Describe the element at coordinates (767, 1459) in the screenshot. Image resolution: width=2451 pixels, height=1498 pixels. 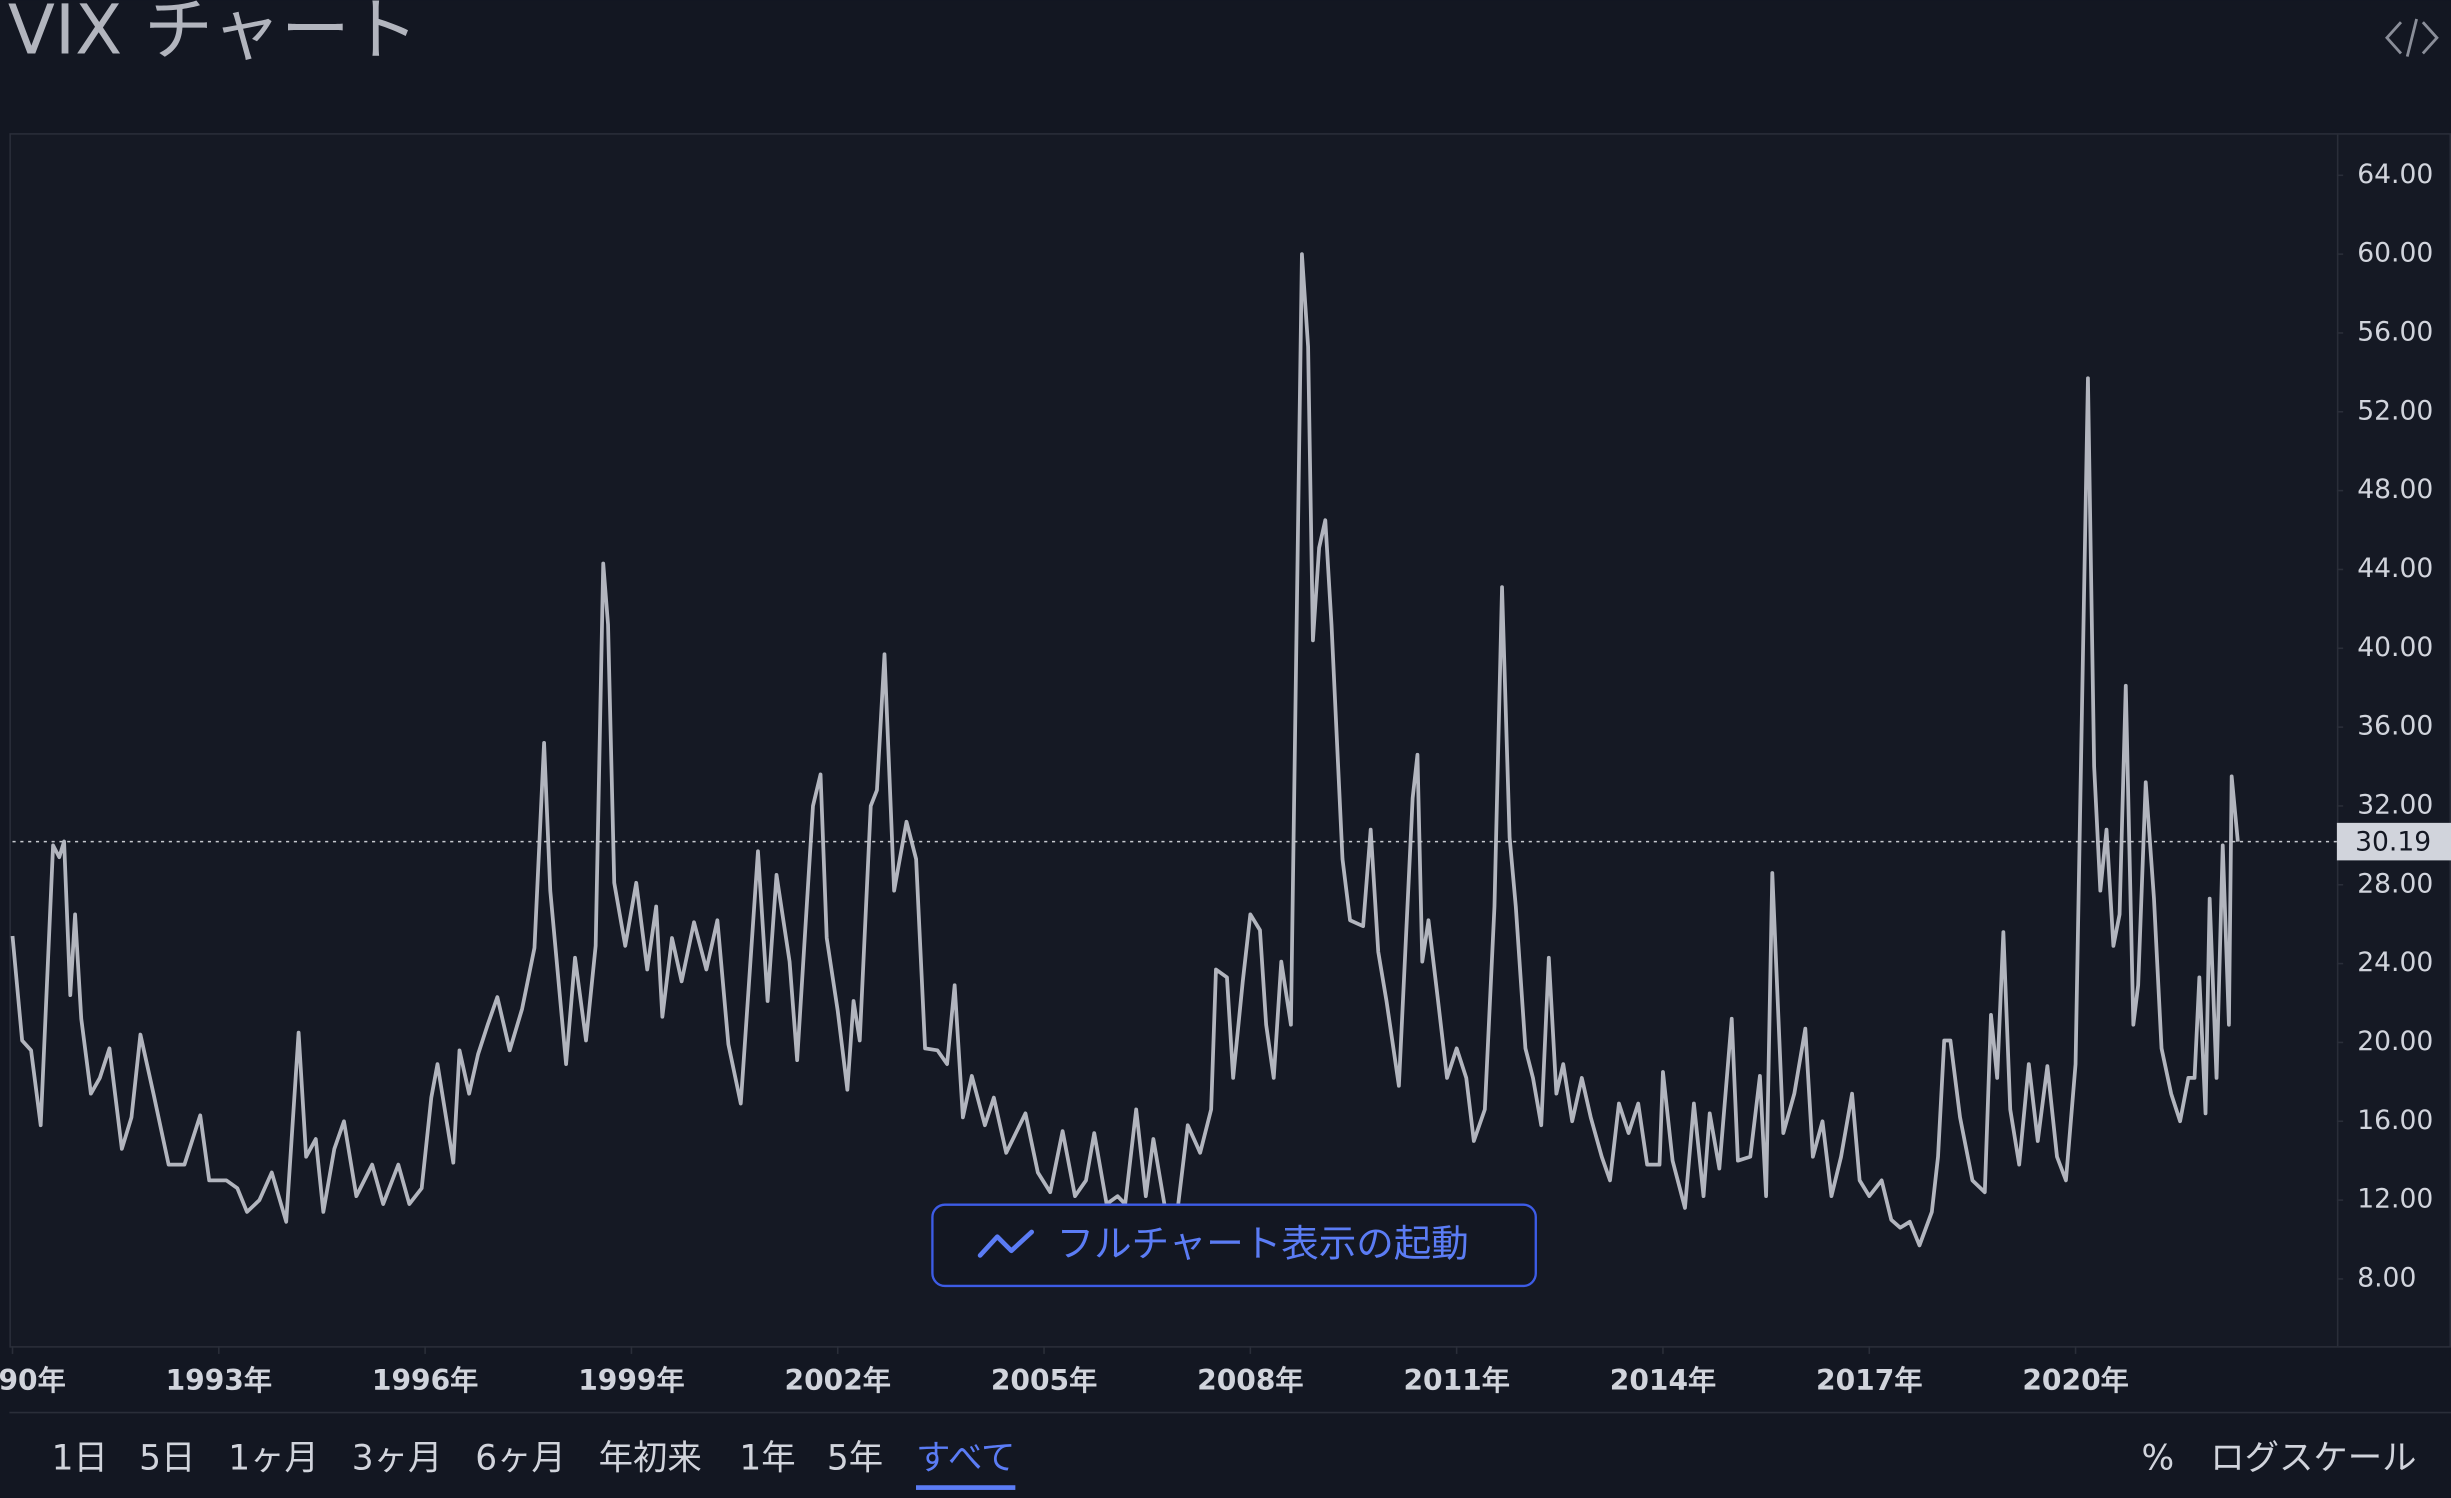
I see `range-button: 1年` at that location.